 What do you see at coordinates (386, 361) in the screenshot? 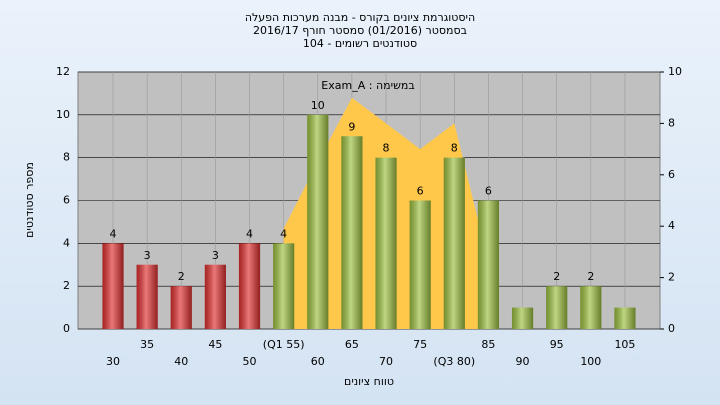
I see `x-tick-label: 70` at bounding box center [386, 361].